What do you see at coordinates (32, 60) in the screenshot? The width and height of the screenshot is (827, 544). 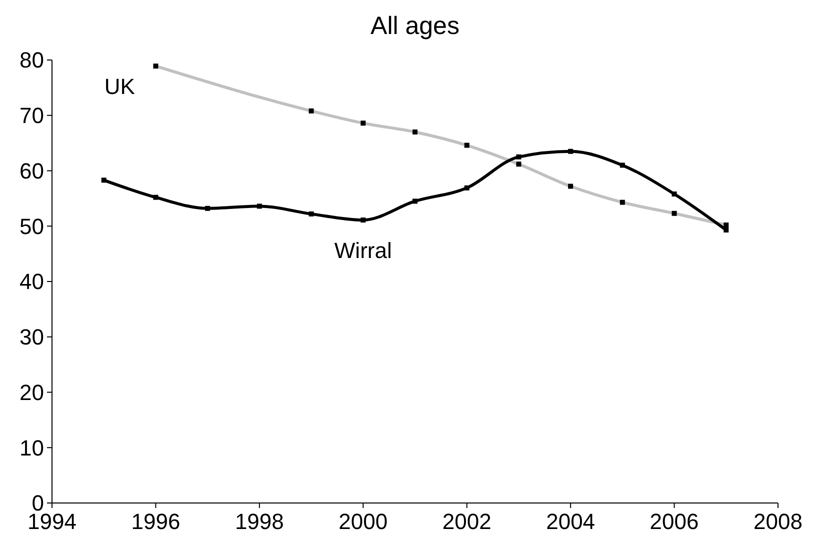 I see `y-tick-label: 80` at bounding box center [32, 60].